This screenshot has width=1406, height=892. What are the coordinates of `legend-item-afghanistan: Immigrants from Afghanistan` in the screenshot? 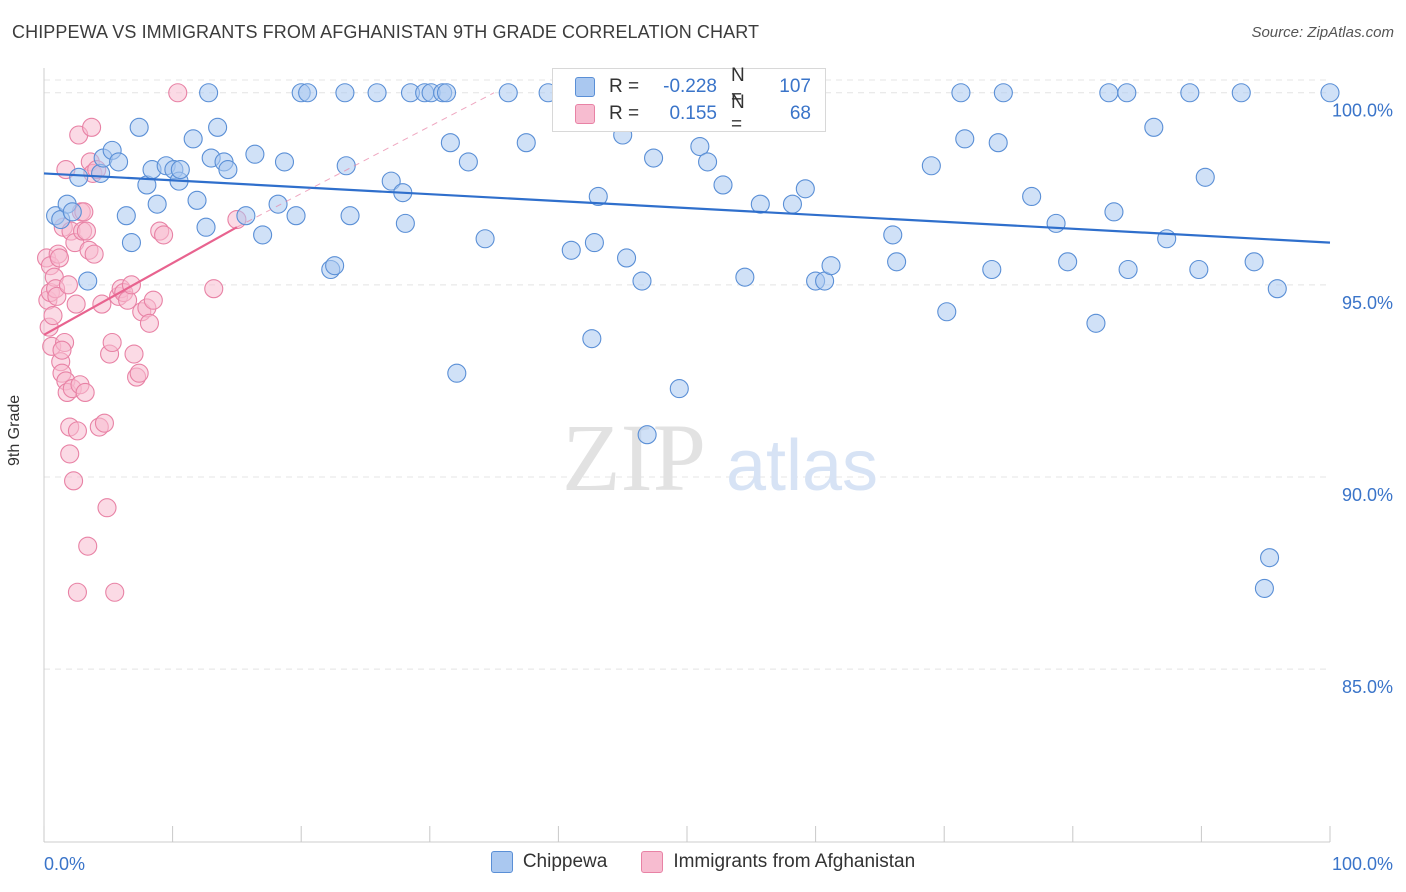 It's located at (778, 862).